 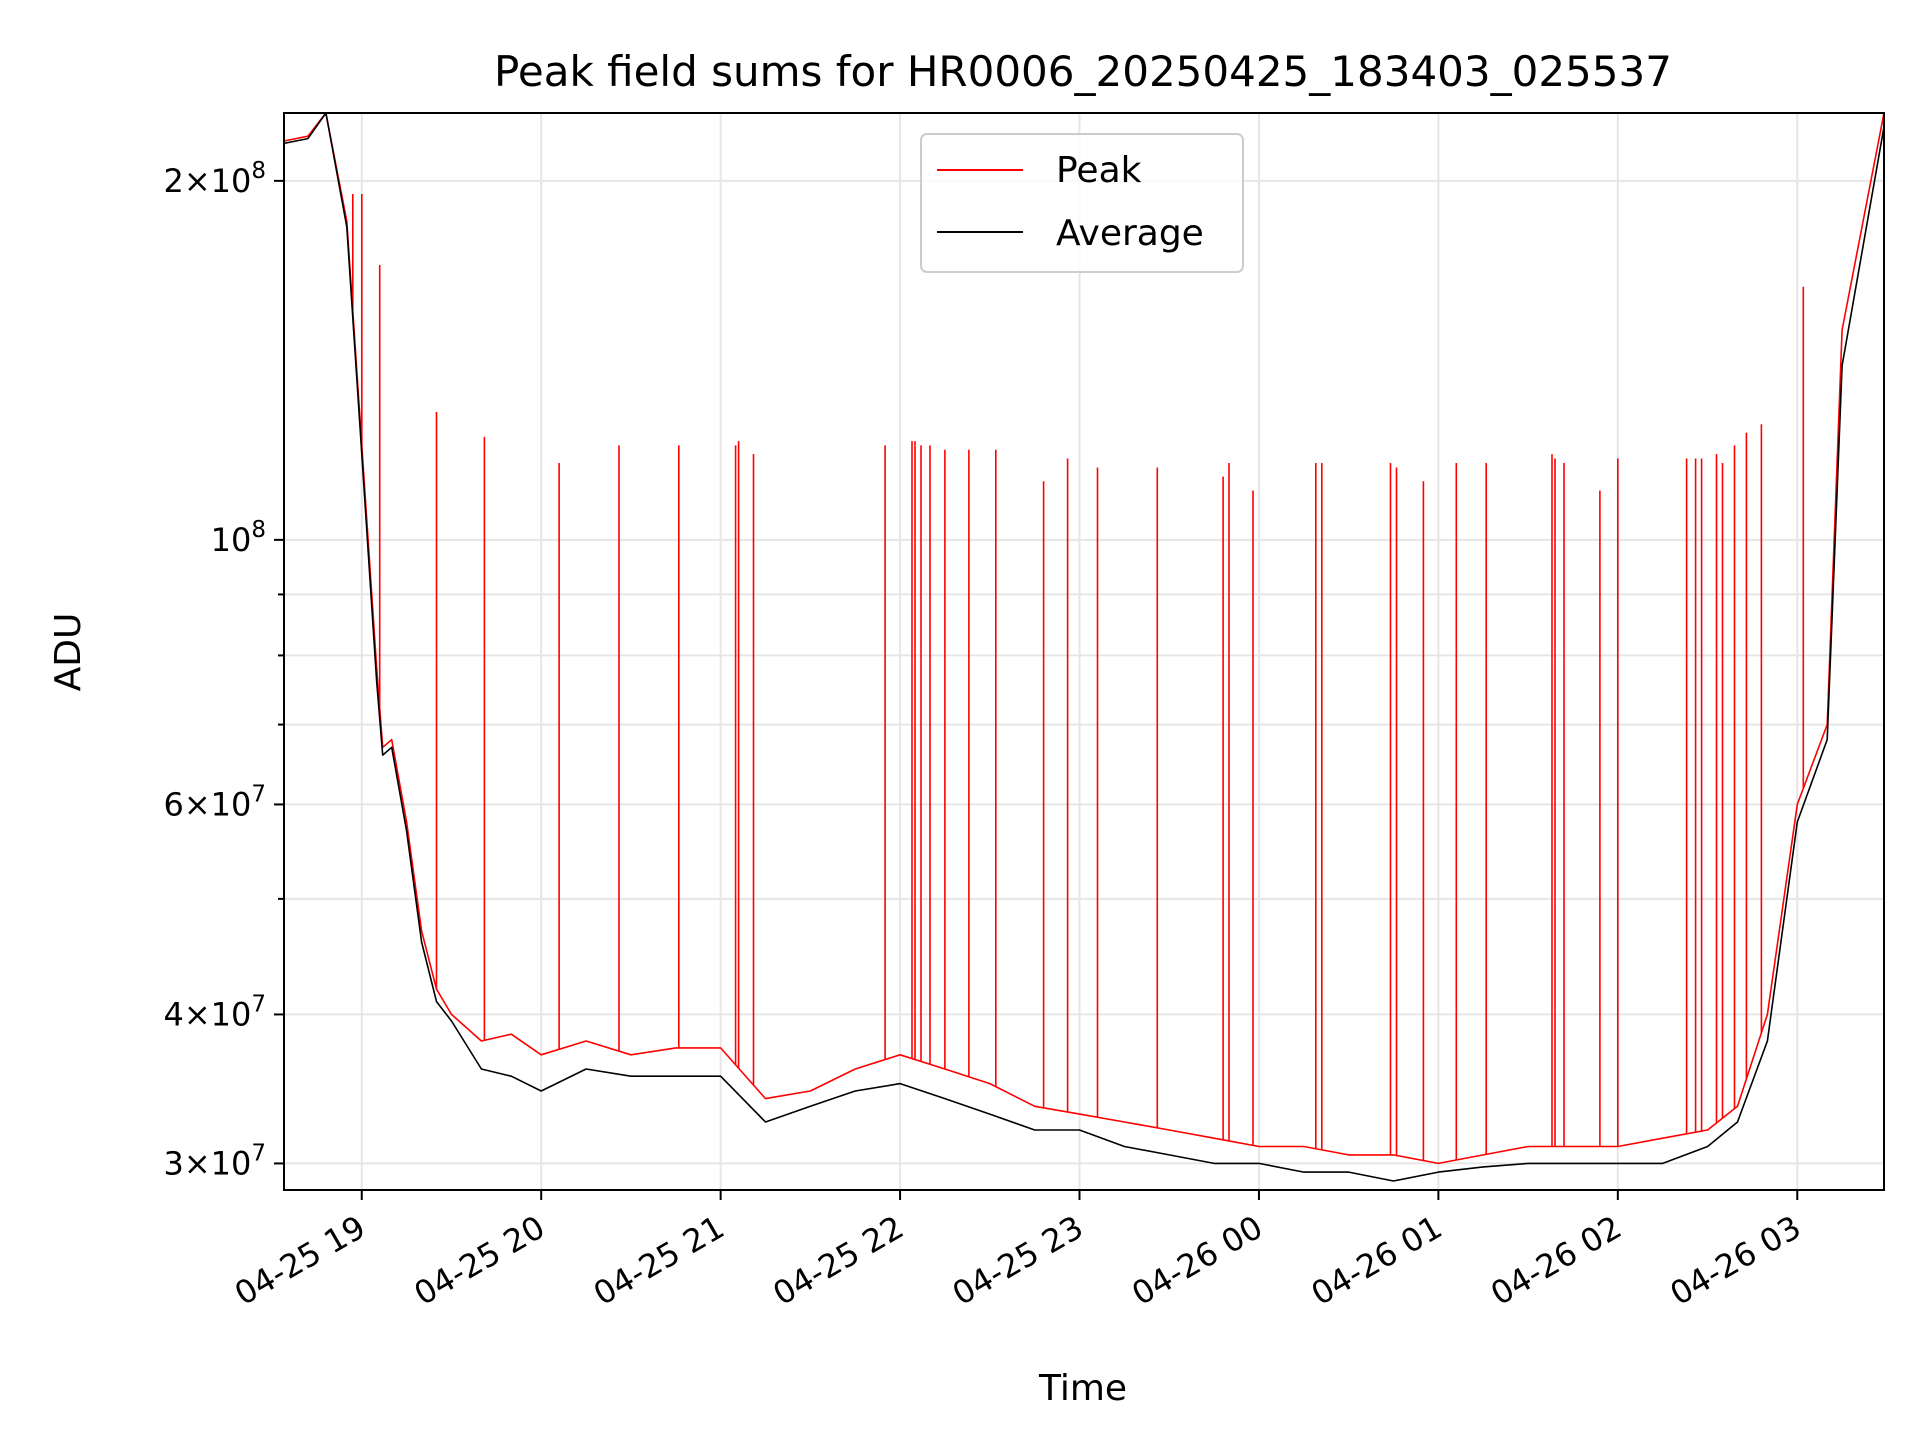 What do you see at coordinates (1082, 1388) in the screenshot?
I see `x-axis-label: Time` at bounding box center [1082, 1388].